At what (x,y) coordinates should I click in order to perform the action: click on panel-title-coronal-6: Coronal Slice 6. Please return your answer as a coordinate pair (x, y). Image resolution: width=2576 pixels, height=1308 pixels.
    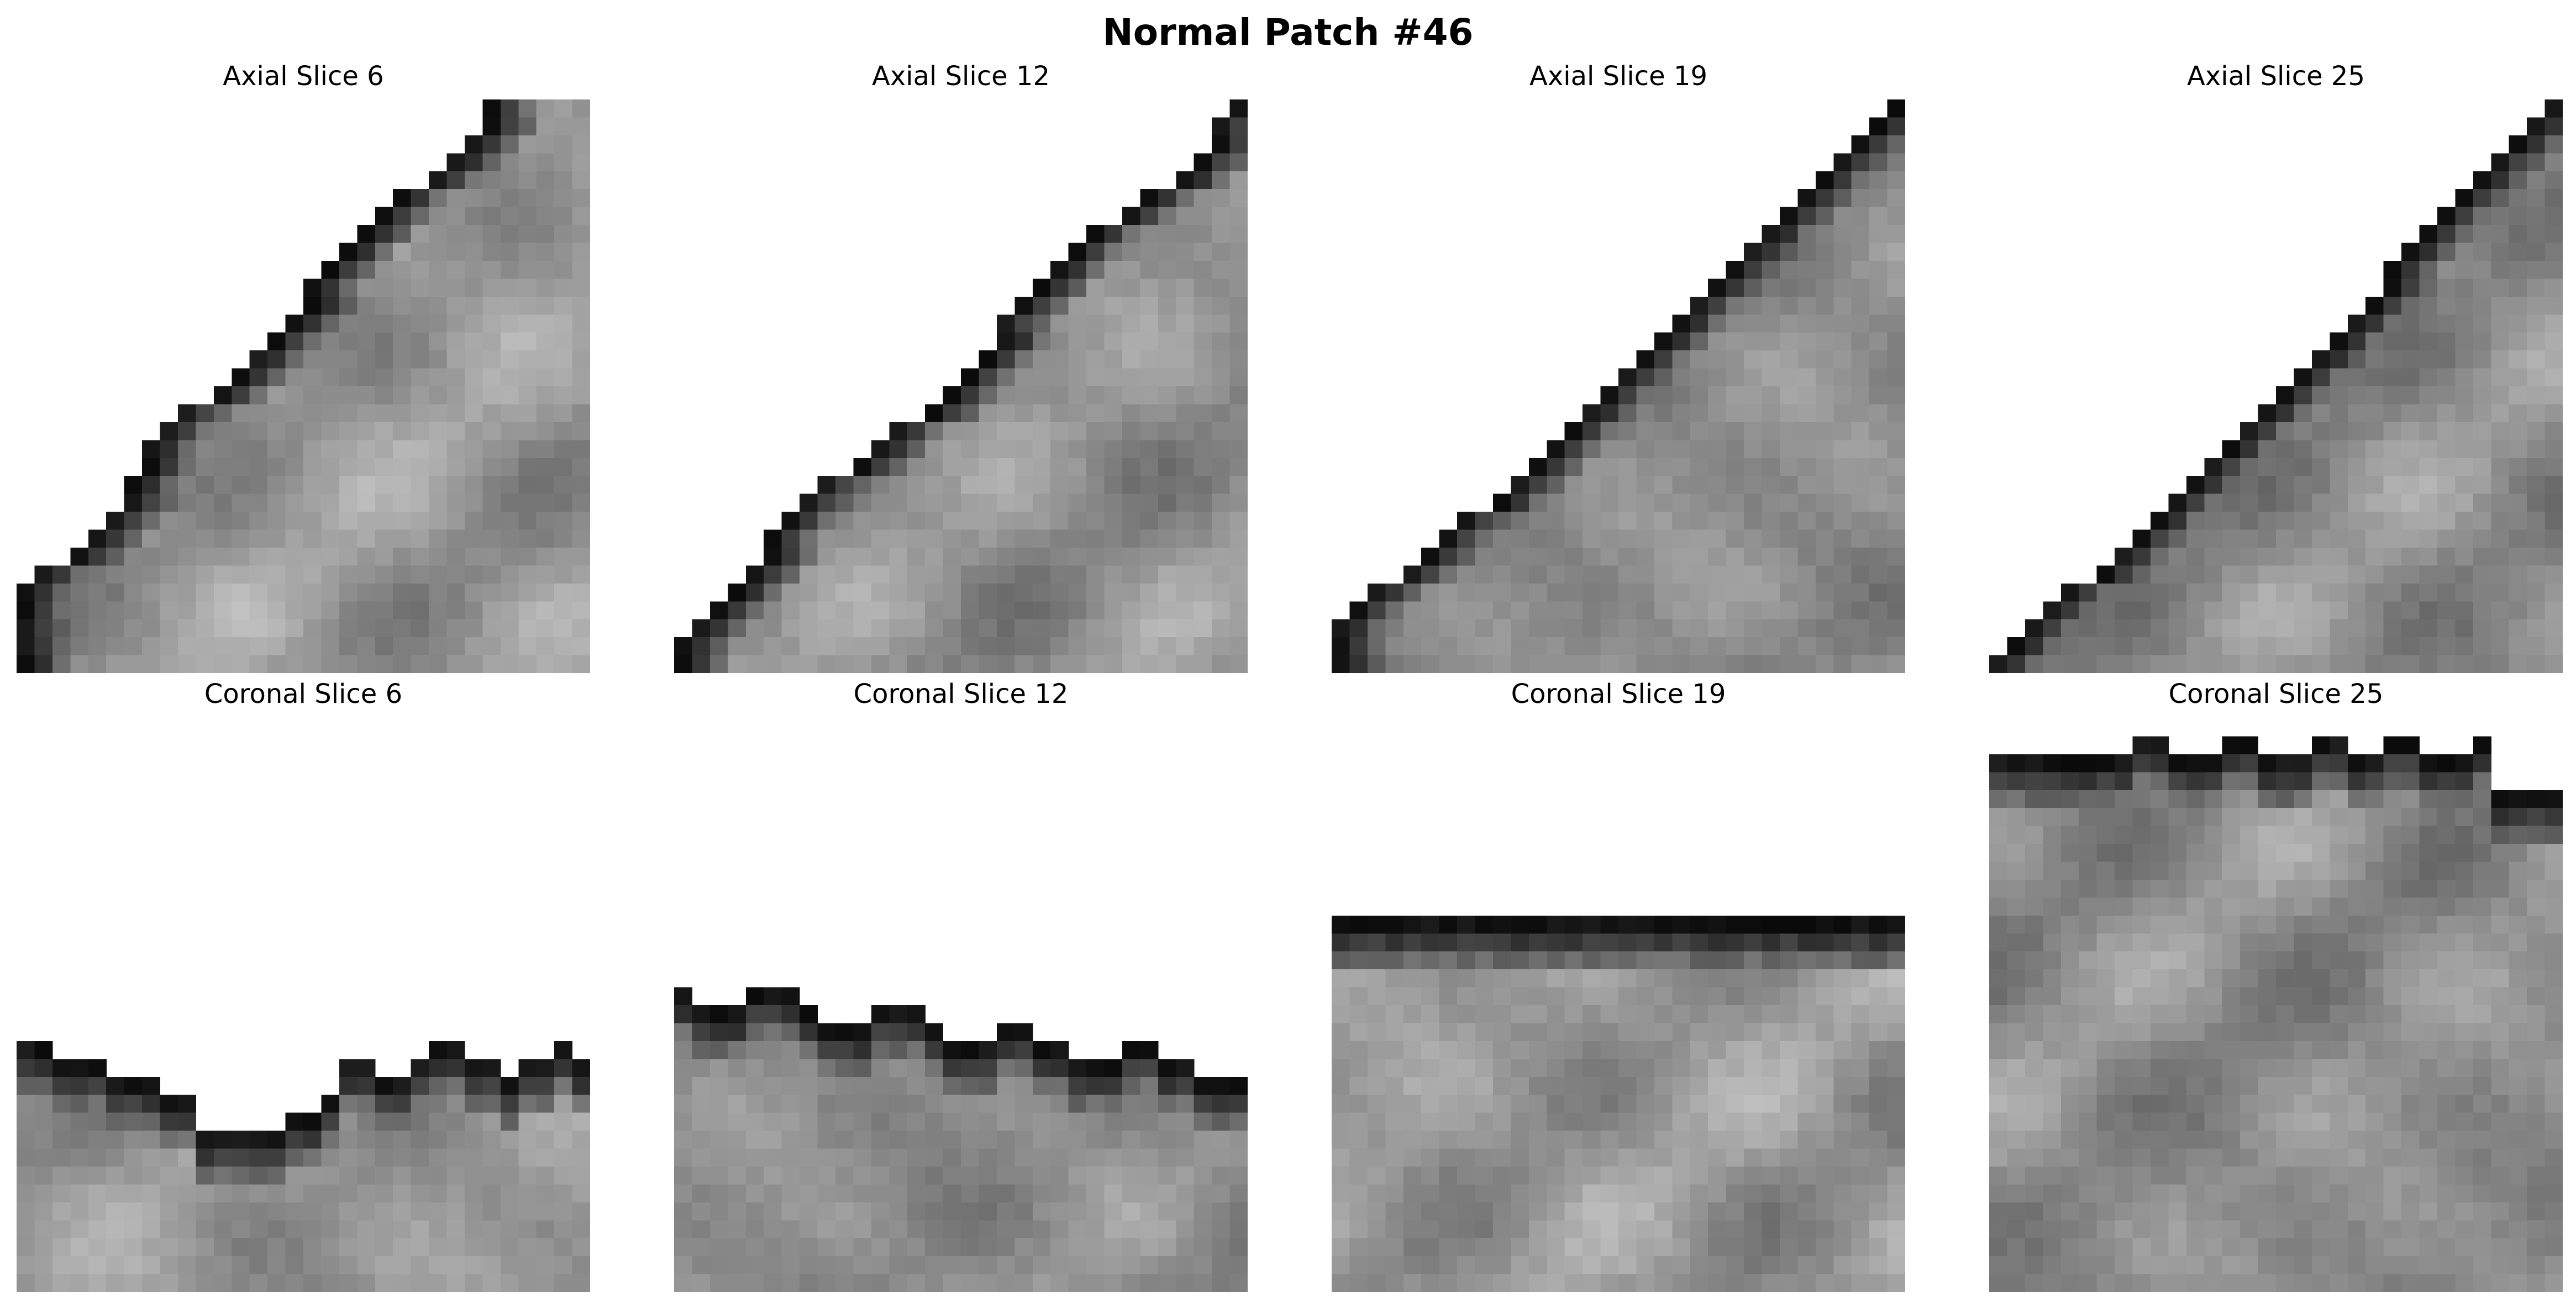
    Looking at the image, I should click on (303, 694).